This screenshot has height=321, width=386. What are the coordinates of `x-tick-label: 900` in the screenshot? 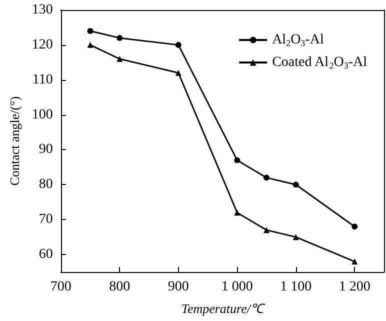 It's located at (178, 287).